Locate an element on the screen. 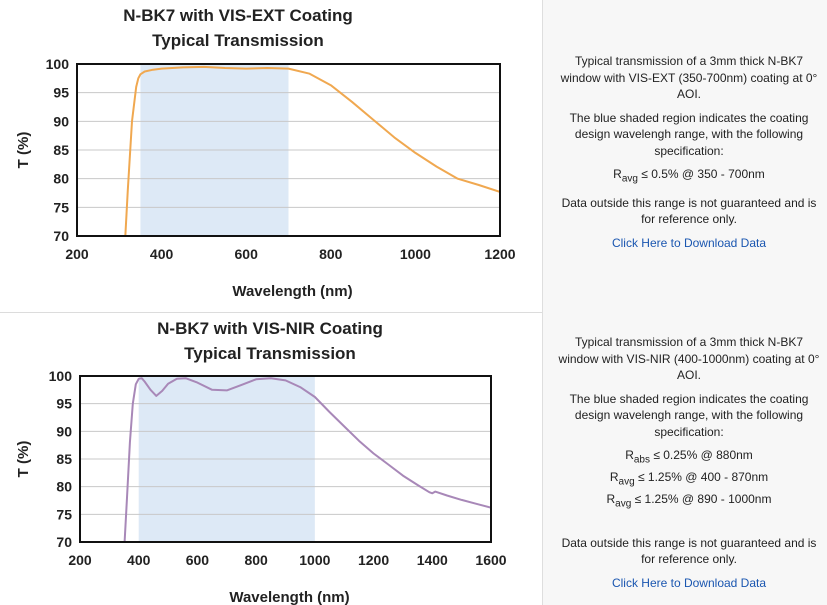  spec-line: Ravg ≤ 1.25% @ 890 - 1000nm is located at coordinates (689, 500).